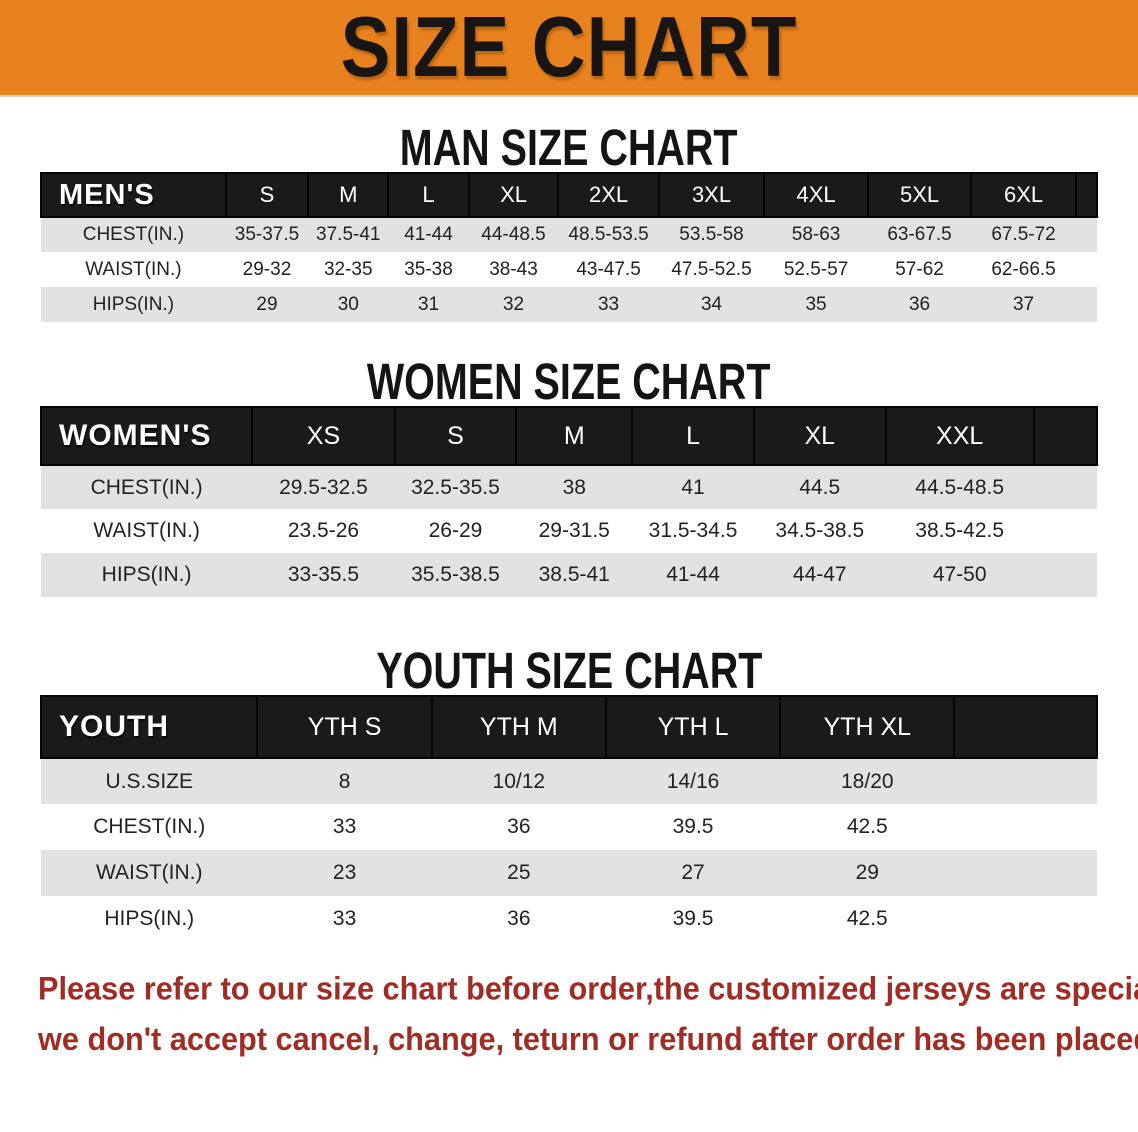  What do you see at coordinates (693, 872) in the screenshot?
I see `value-cell: 27` at bounding box center [693, 872].